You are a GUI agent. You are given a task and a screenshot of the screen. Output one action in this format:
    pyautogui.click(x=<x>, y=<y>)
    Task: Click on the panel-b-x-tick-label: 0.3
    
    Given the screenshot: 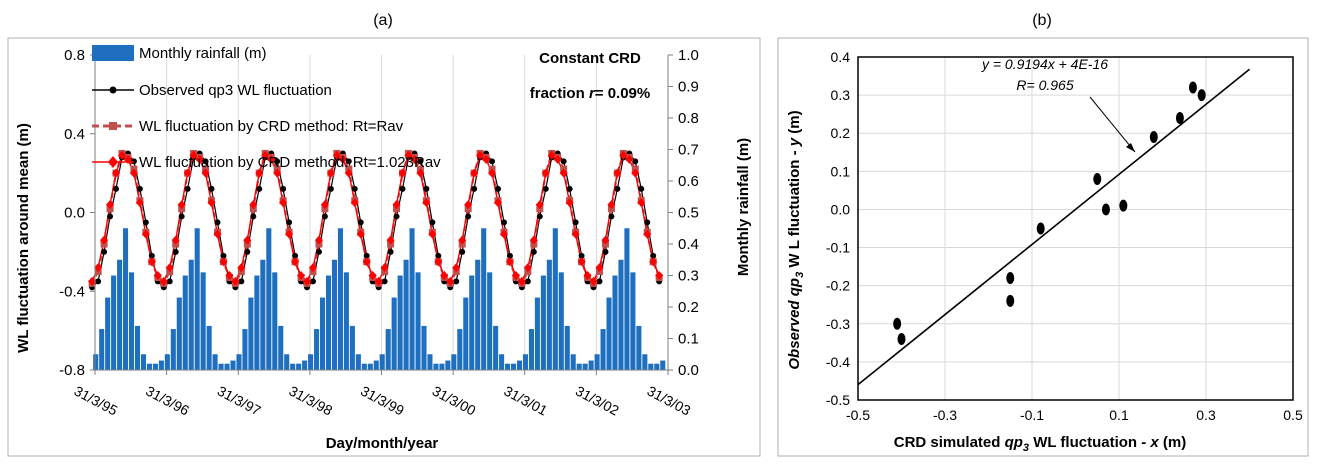 What is the action you would take?
    pyautogui.click(x=1206, y=415)
    